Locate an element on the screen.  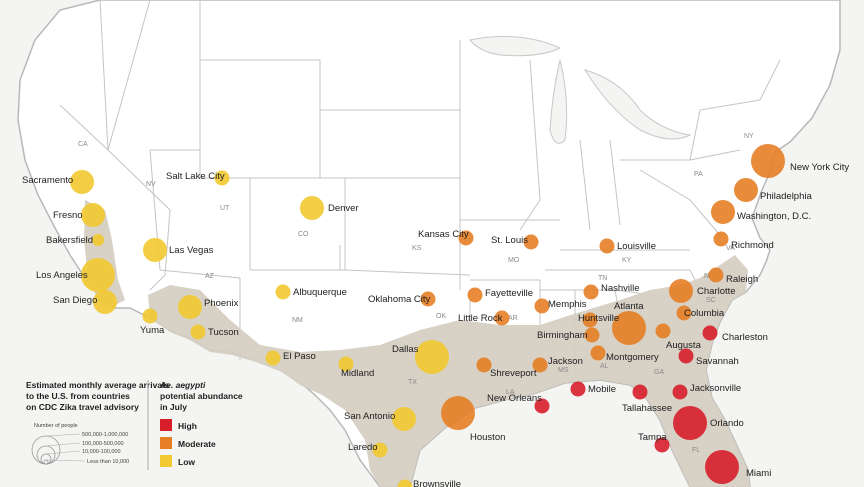
city-marker-birmingham is located at coordinates (592, 335).